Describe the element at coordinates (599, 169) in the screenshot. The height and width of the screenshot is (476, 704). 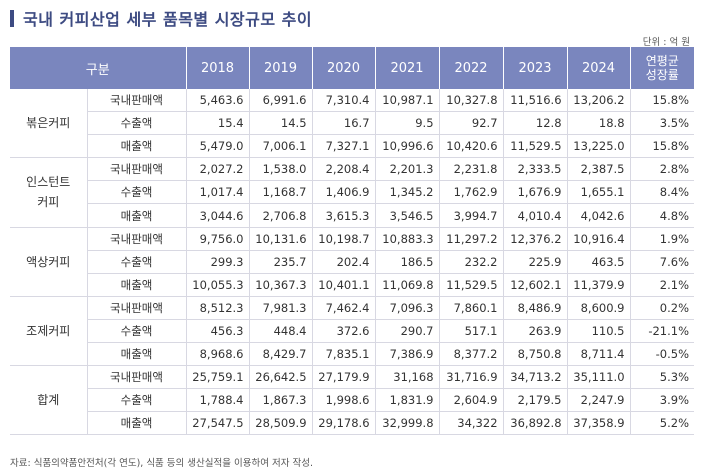
I see `value-cell: 2,387.5` at that location.